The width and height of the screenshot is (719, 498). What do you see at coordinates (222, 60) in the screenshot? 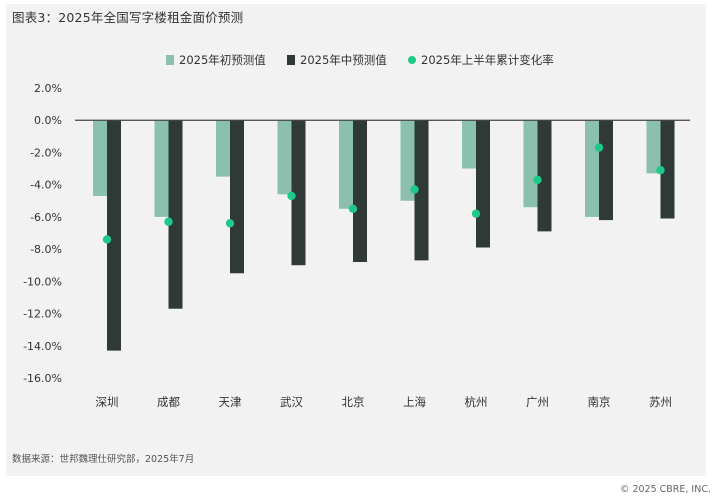
I see `legend-label: 2025年初预测值` at bounding box center [222, 60].